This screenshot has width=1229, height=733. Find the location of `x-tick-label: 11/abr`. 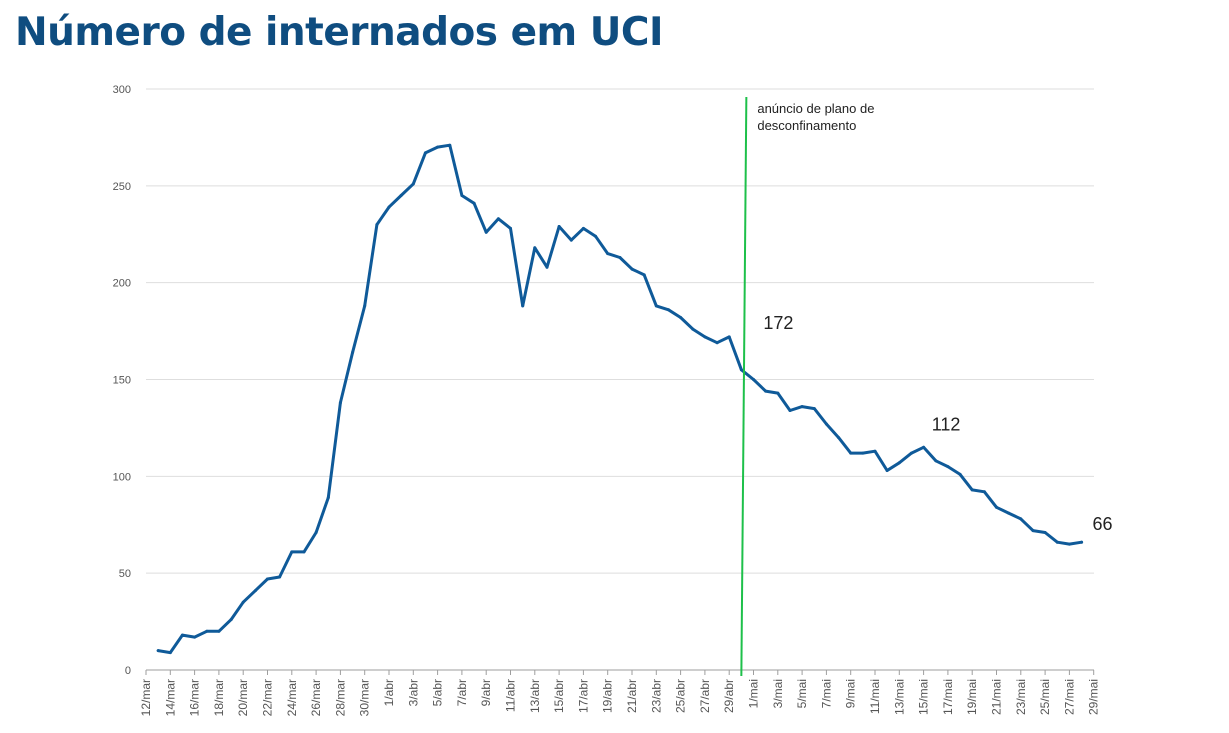

x-tick-label: 11/abr is located at coordinates (511, 695).